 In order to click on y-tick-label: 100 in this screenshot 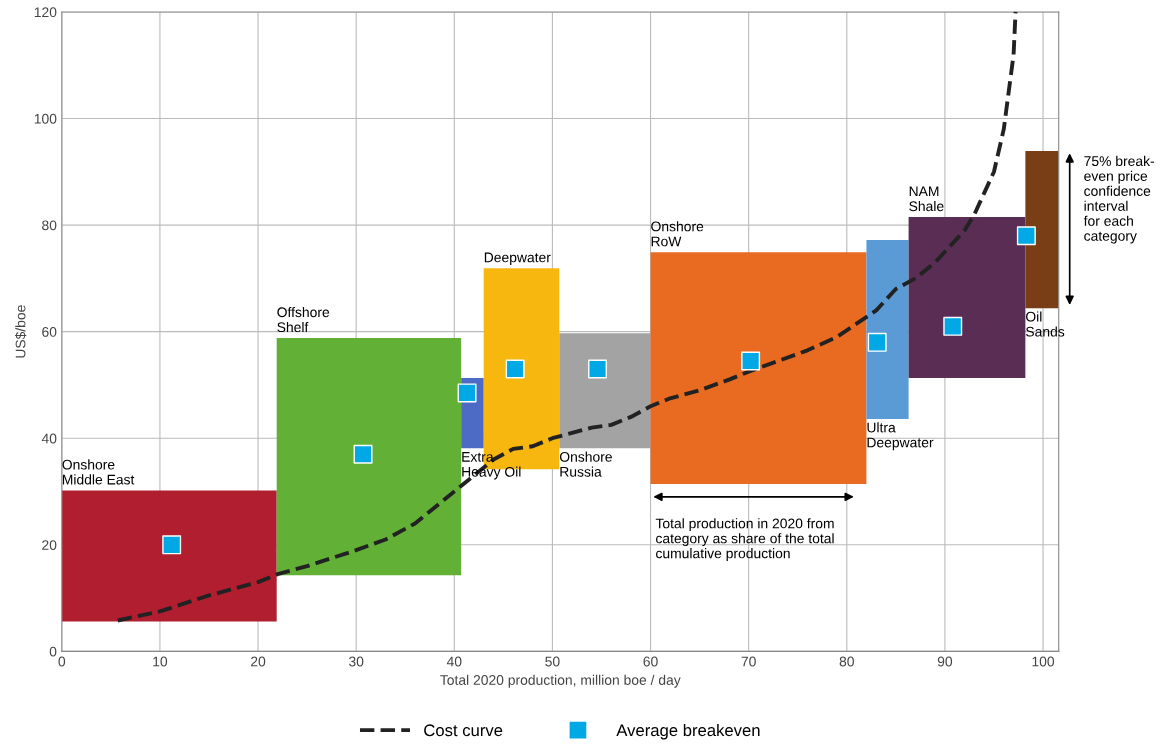, I will do `click(45, 118)`.